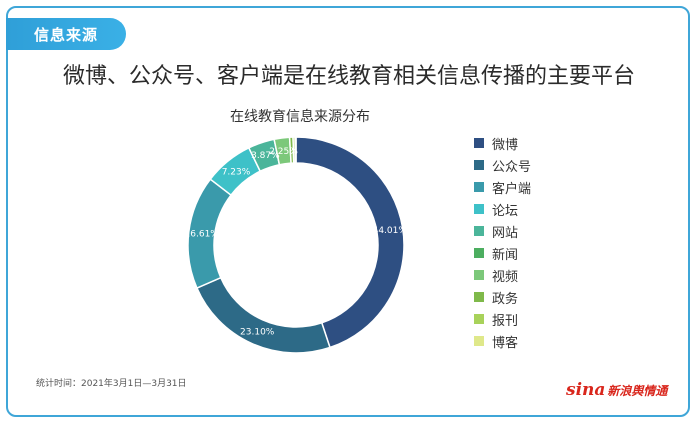 This screenshot has width=698, height=425. What do you see at coordinates (505, 343) in the screenshot?
I see `legend-label: 博客` at bounding box center [505, 343].